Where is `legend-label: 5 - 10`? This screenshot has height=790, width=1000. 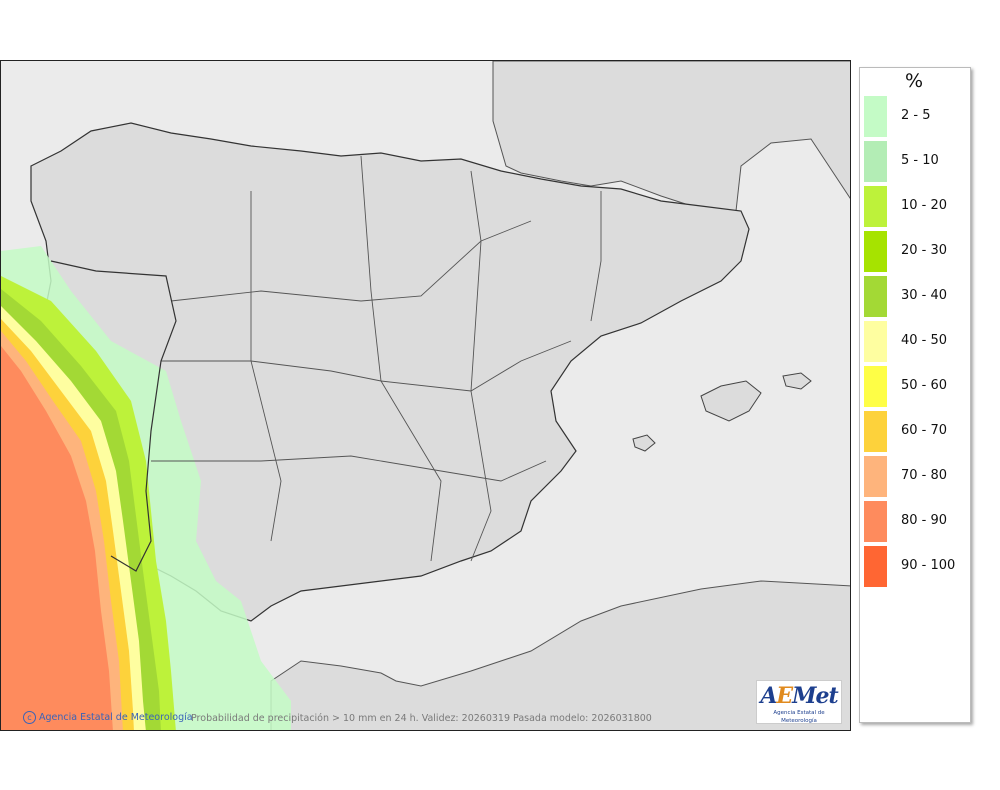 legend-label: 5 - 10 is located at coordinates (920, 160).